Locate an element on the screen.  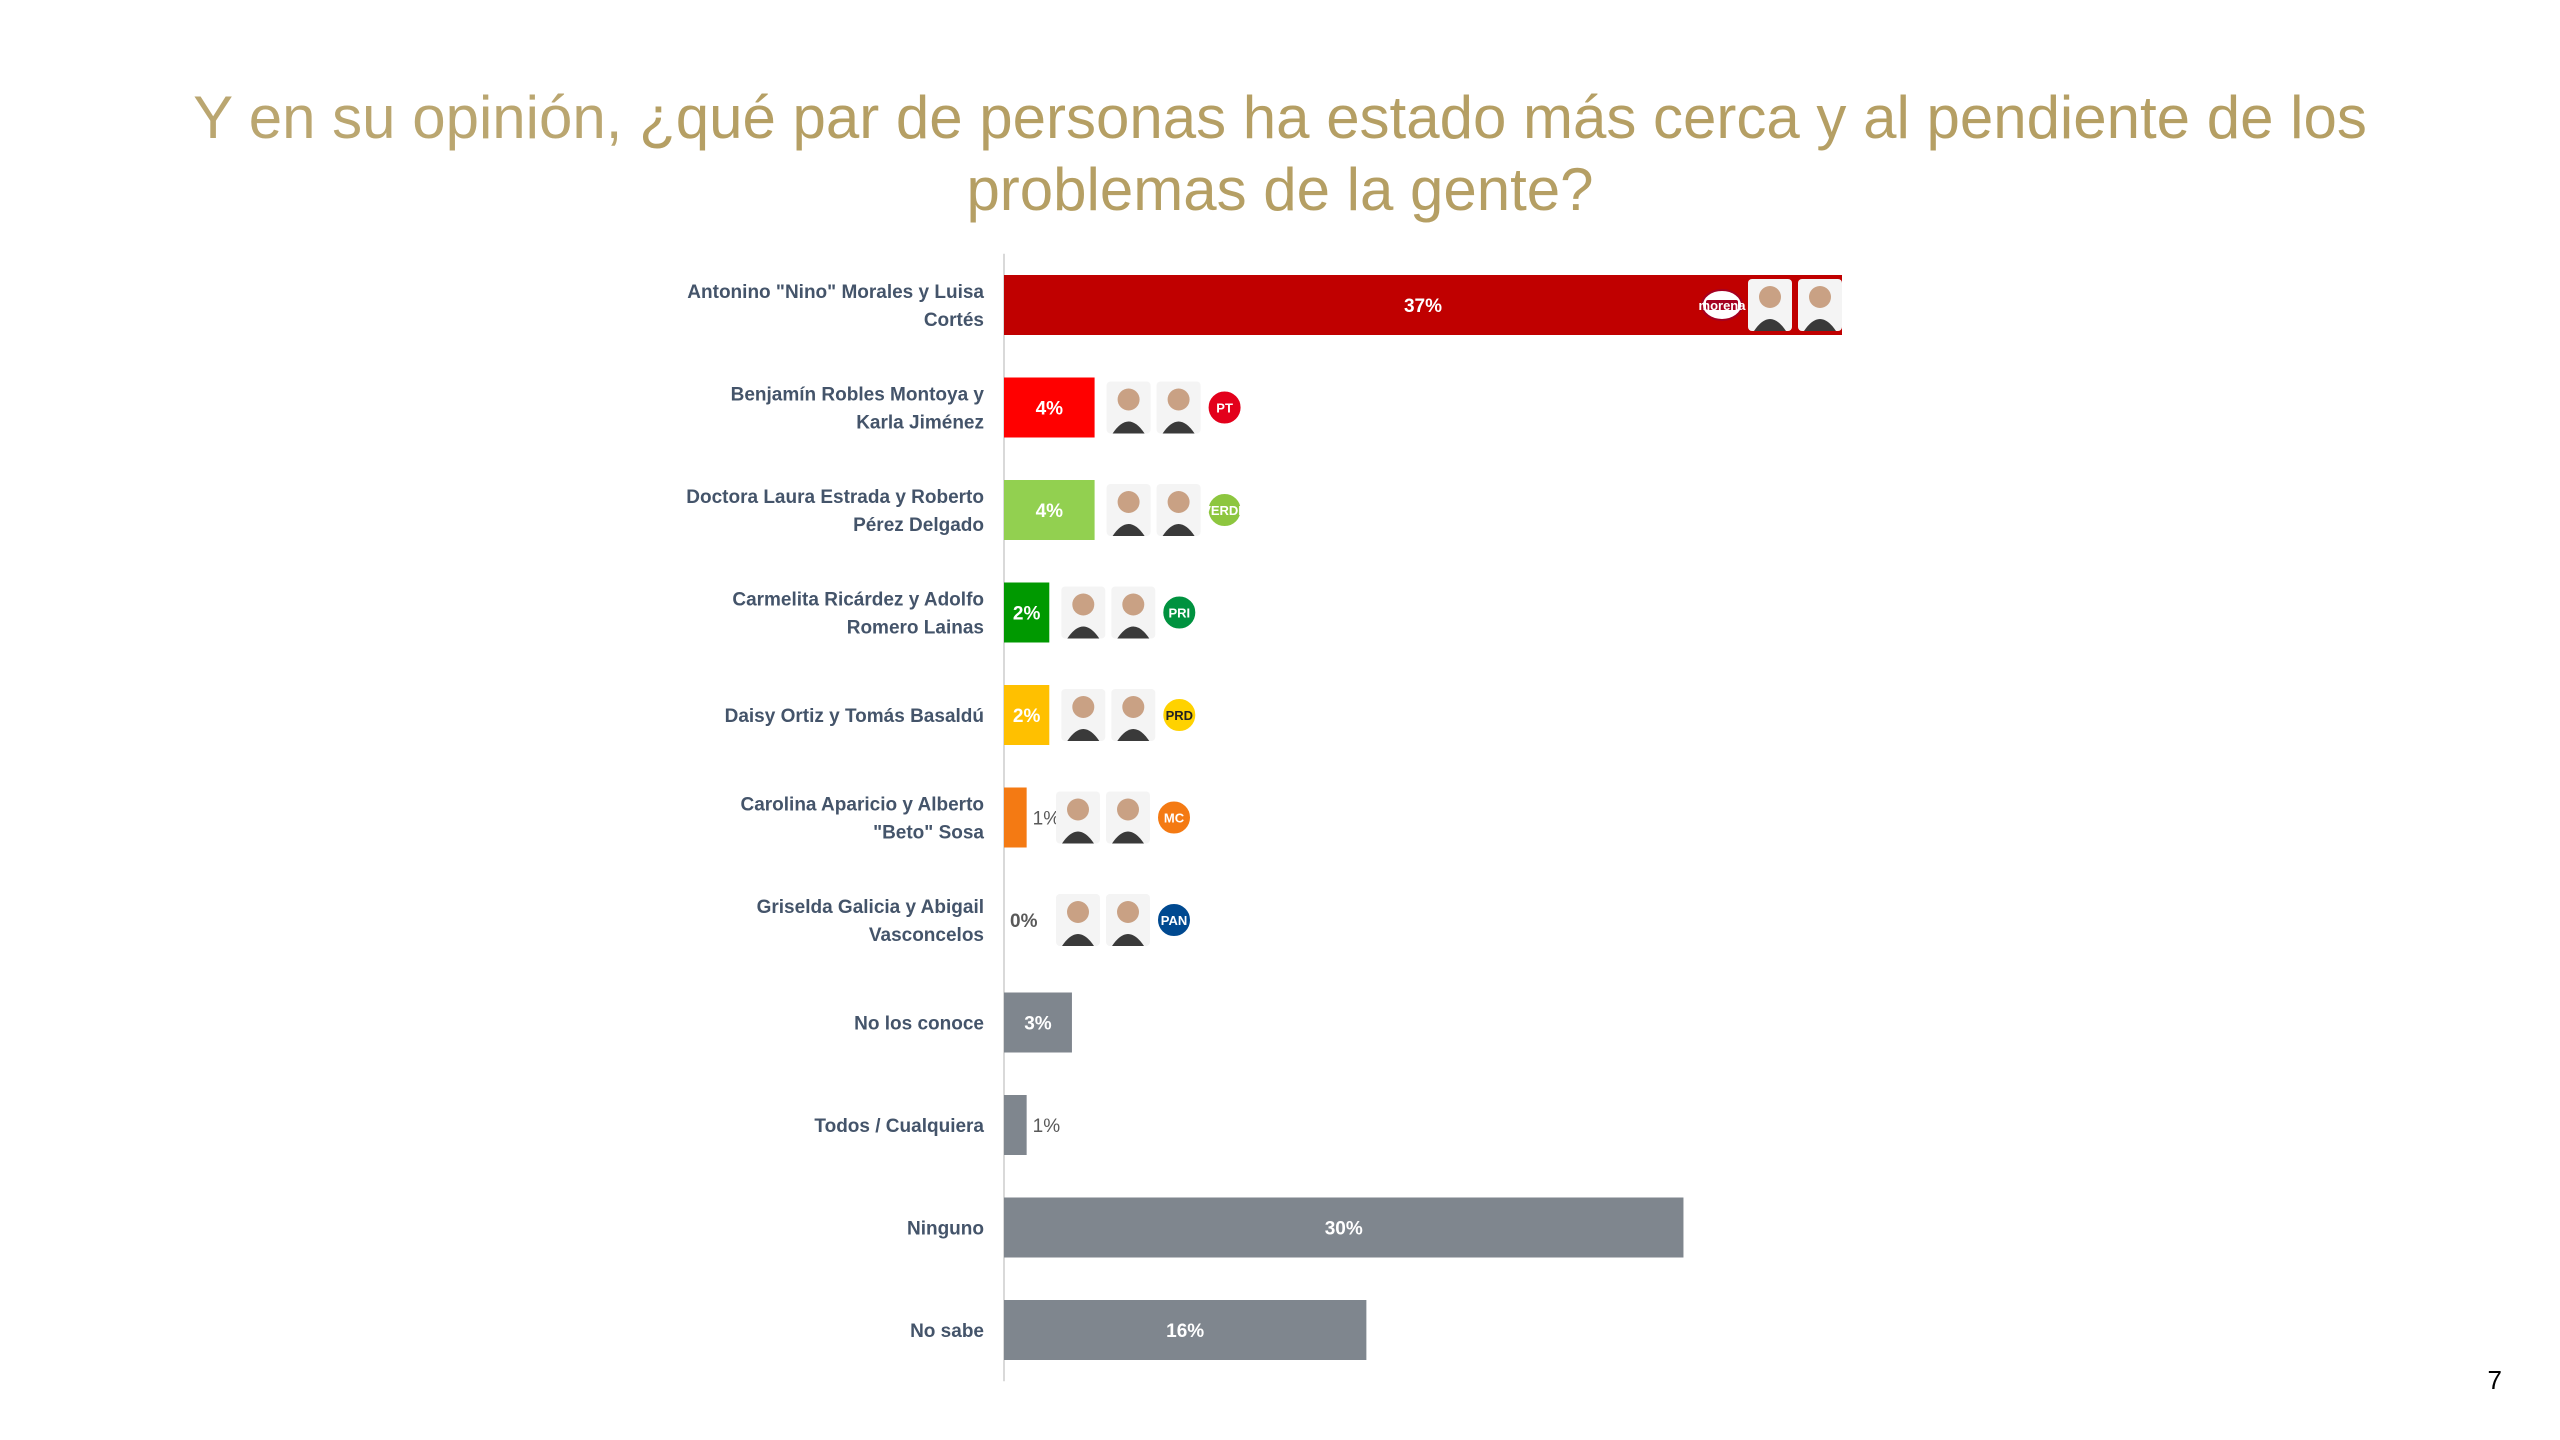
bar-row-10: Ninguno 30% is located at coordinates (1295, 1227).